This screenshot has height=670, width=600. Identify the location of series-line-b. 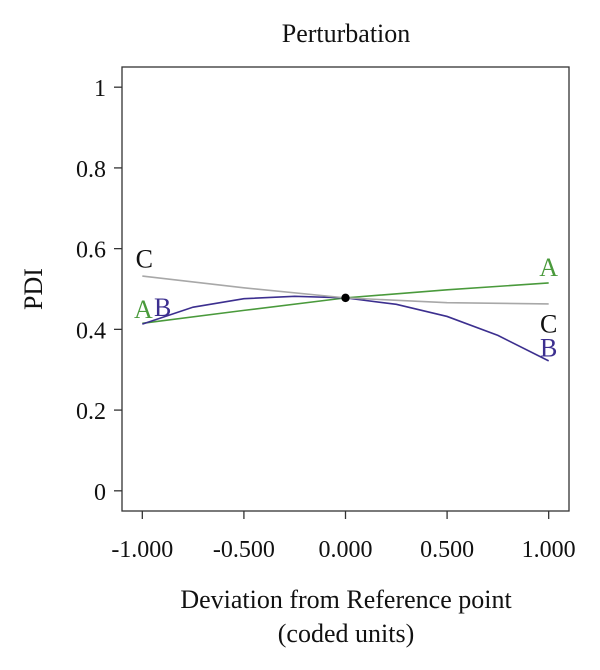
(346, 328).